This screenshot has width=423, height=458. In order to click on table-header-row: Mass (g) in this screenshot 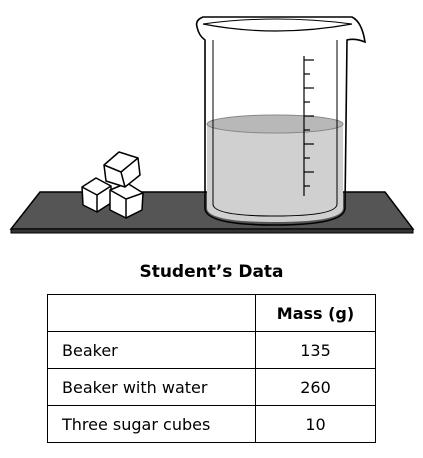, I will do `click(211, 313)`.